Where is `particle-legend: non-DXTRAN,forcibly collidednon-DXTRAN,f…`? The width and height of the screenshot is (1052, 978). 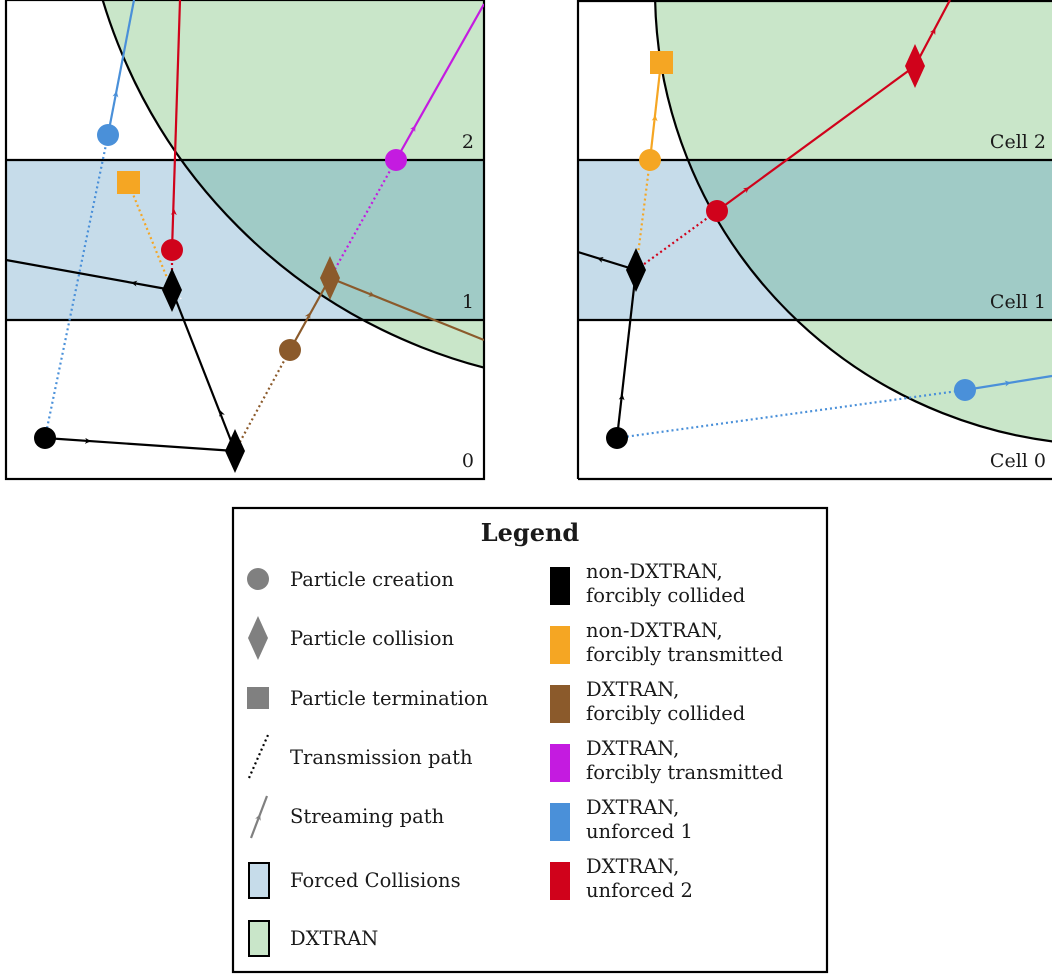 particle-legend: non-DXTRAN,forcibly collidednon-DXTRAN,f… is located at coordinates (666, 731).